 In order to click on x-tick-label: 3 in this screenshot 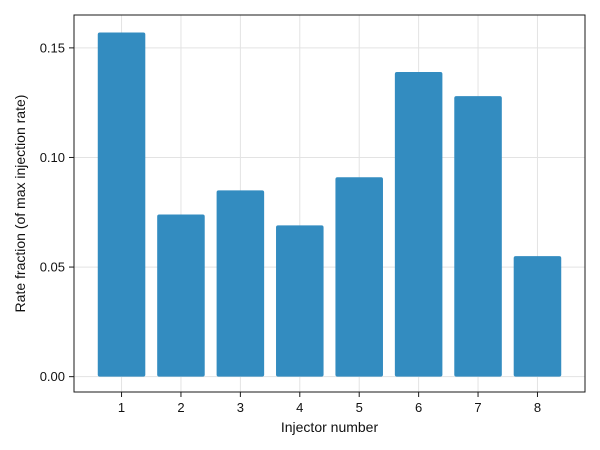, I will do `click(240, 407)`.